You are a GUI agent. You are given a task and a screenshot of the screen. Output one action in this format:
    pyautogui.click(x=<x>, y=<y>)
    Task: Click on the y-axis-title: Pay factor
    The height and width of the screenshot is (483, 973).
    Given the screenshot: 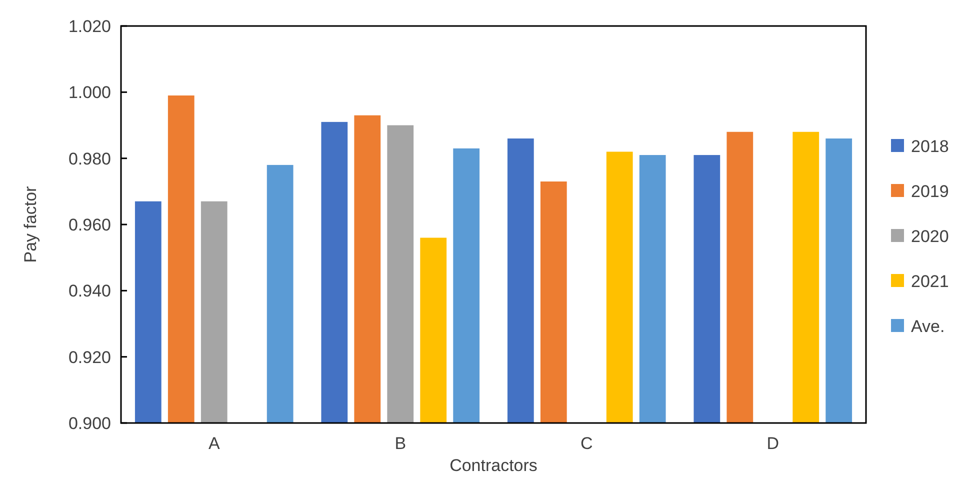 What is the action you would take?
    pyautogui.click(x=30, y=224)
    